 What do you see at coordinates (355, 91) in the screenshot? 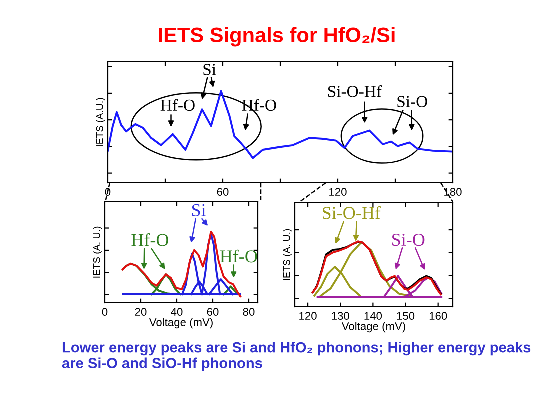
I see `annotation: Si-O-Hf` at bounding box center [355, 91].